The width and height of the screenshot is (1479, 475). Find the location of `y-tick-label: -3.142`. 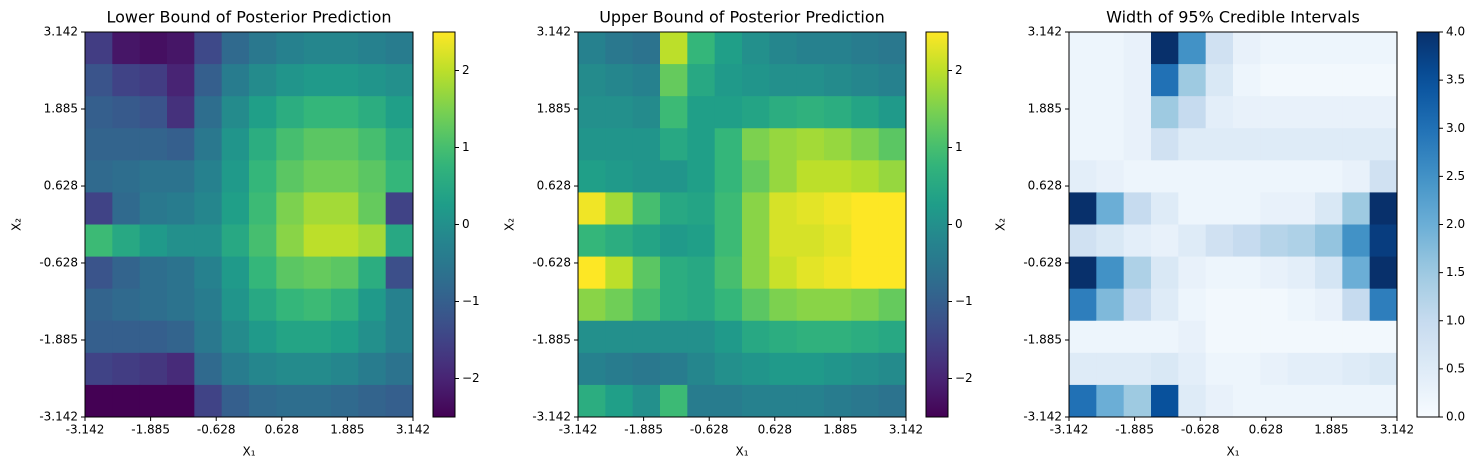

y-tick-label: -3.142 is located at coordinates (58, 417).